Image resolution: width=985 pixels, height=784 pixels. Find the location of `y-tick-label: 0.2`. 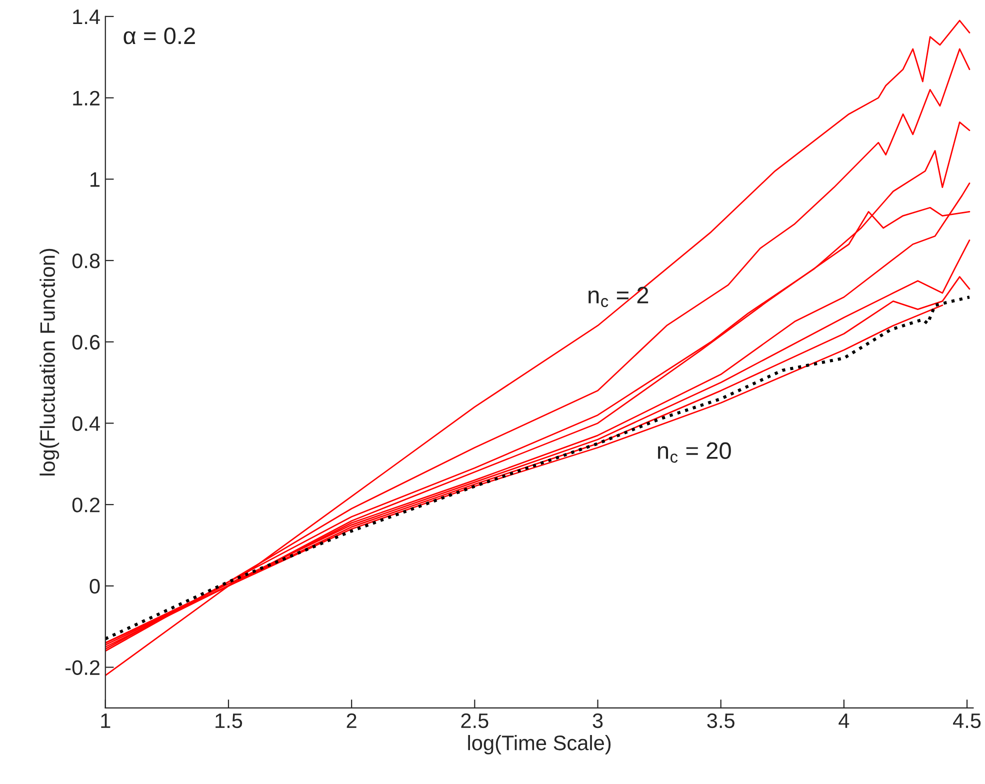

y-tick-label: 0.2 is located at coordinates (86, 505).